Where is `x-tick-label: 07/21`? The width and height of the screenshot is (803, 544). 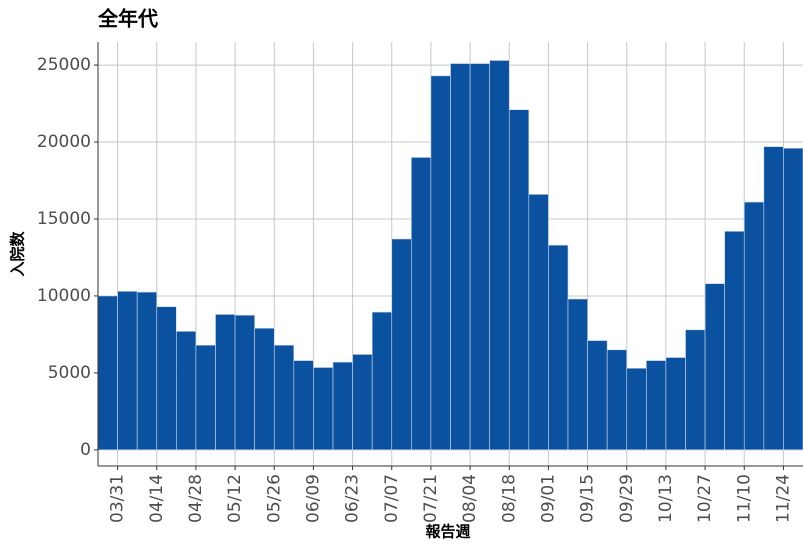 x-tick-label: 07/21 is located at coordinates (431, 498).